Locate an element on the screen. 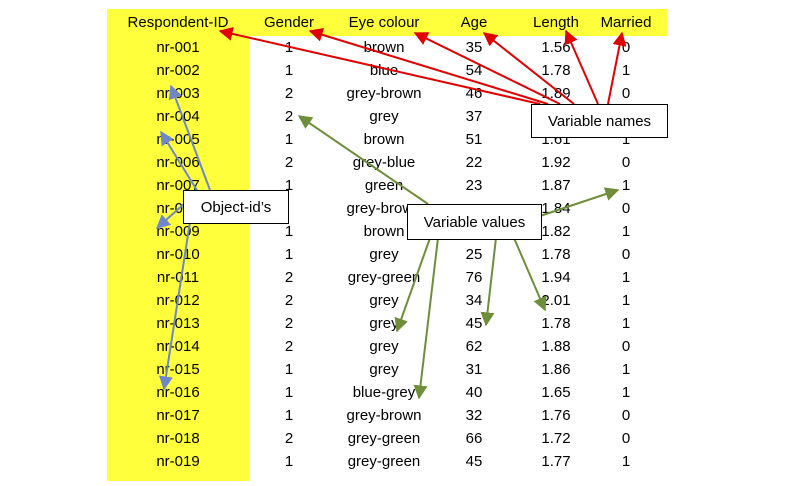  arrow-to-blue-grey-value is located at coordinates (426, 318).